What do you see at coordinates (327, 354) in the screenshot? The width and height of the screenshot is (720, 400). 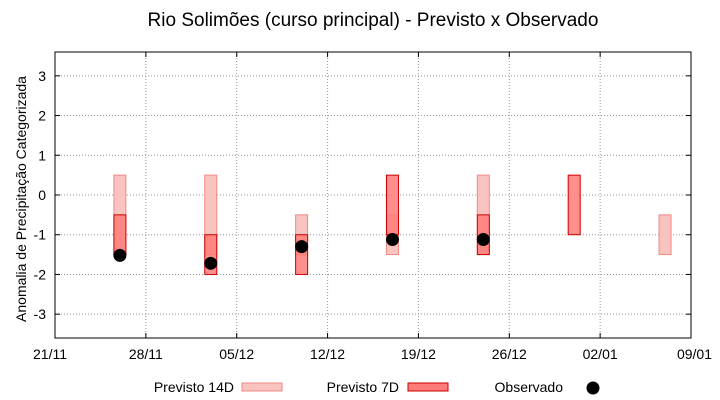 I see `x-tick-label: 12/12` at bounding box center [327, 354].